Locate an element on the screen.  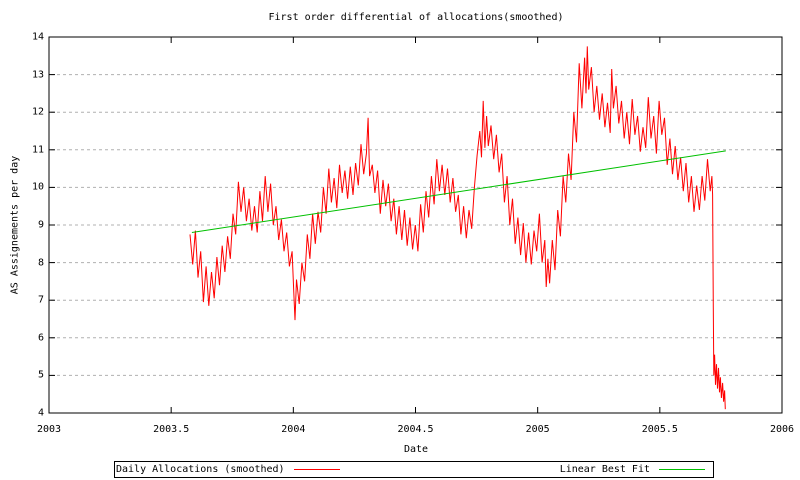
x-tick-label: 2005.5 is located at coordinates (659, 429).